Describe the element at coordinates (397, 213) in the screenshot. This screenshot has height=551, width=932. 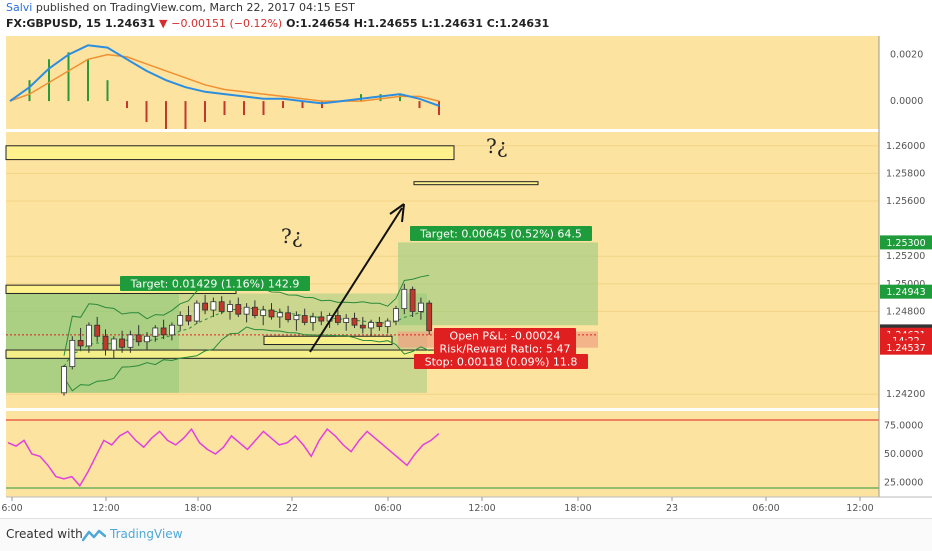
I see `arrow-head` at that location.